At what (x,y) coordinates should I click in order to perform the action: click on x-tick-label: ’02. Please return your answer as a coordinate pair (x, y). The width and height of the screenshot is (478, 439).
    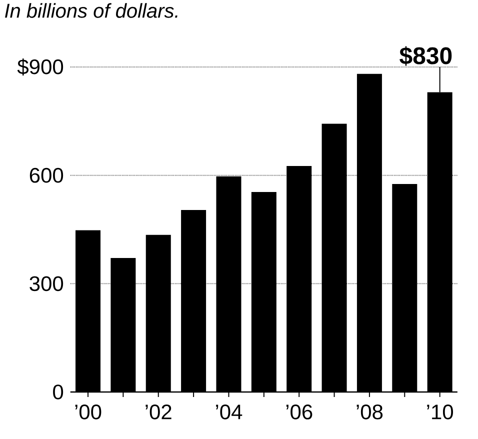
    Looking at the image, I should click on (159, 412).